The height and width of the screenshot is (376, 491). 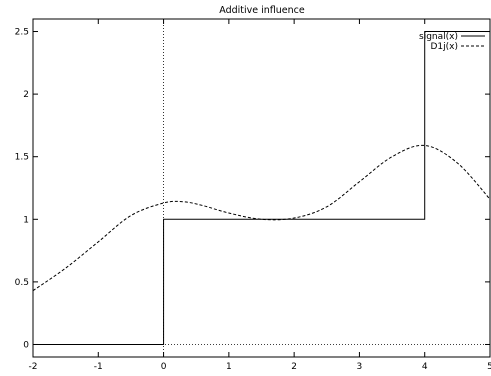 I want to click on x-tick-label: -2, so click(x=33, y=367).